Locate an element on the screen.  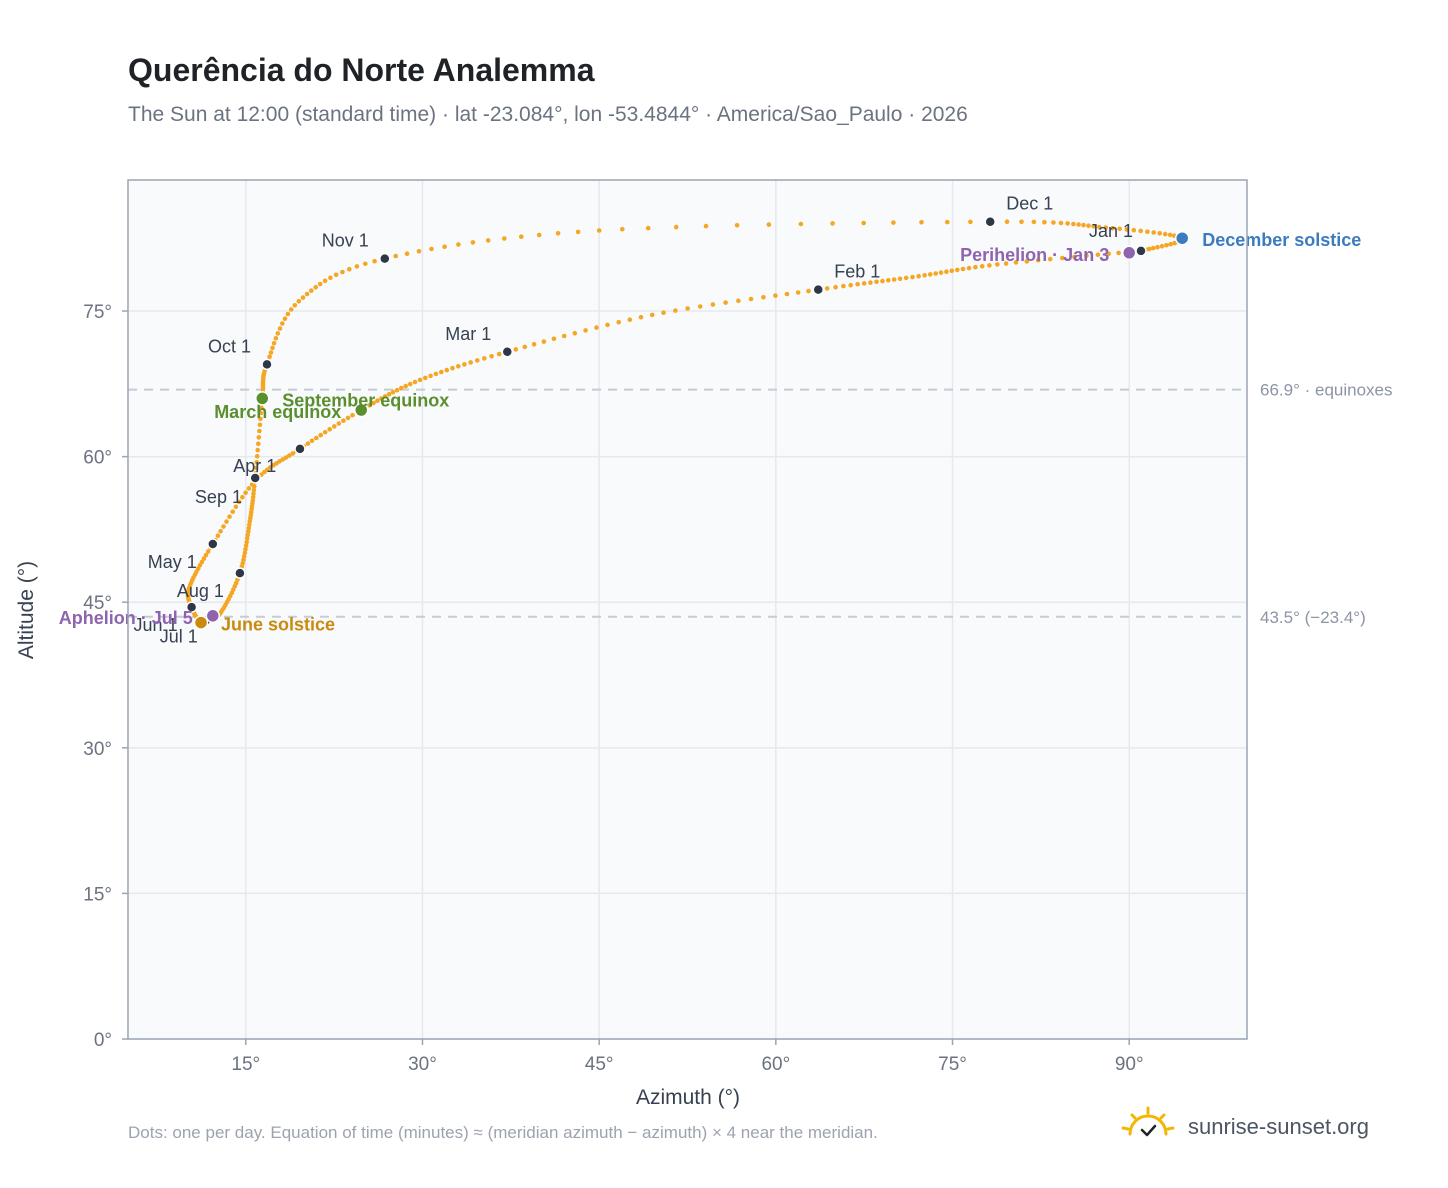
x-tick-label: 15° is located at coordinates (245, 1064).